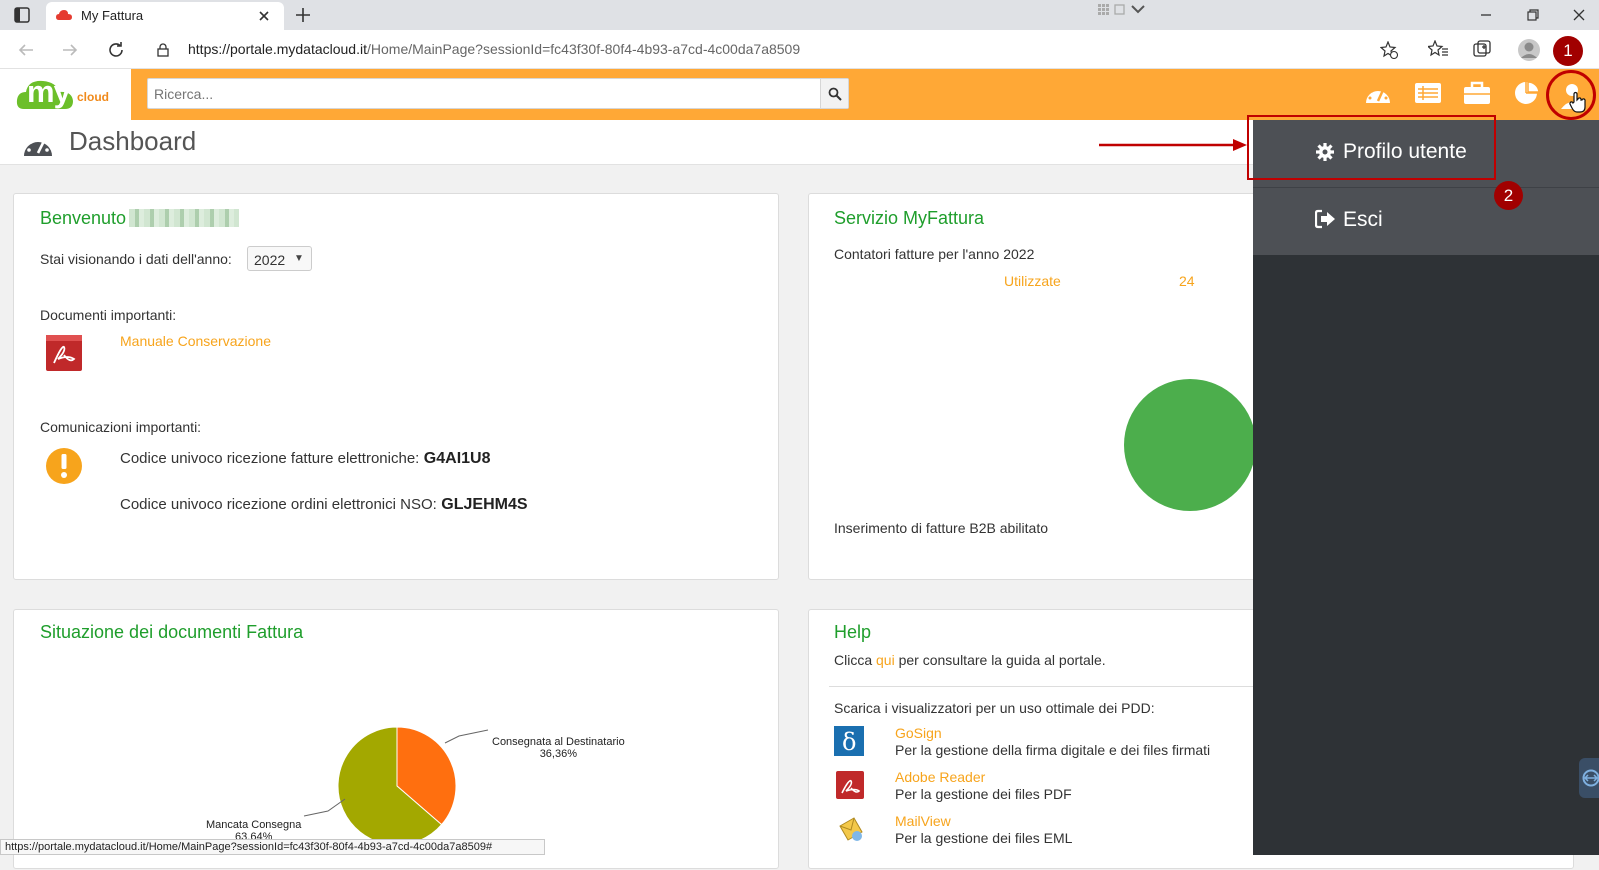  I want to click on hand-cursor-icon, so click(1577, 102).